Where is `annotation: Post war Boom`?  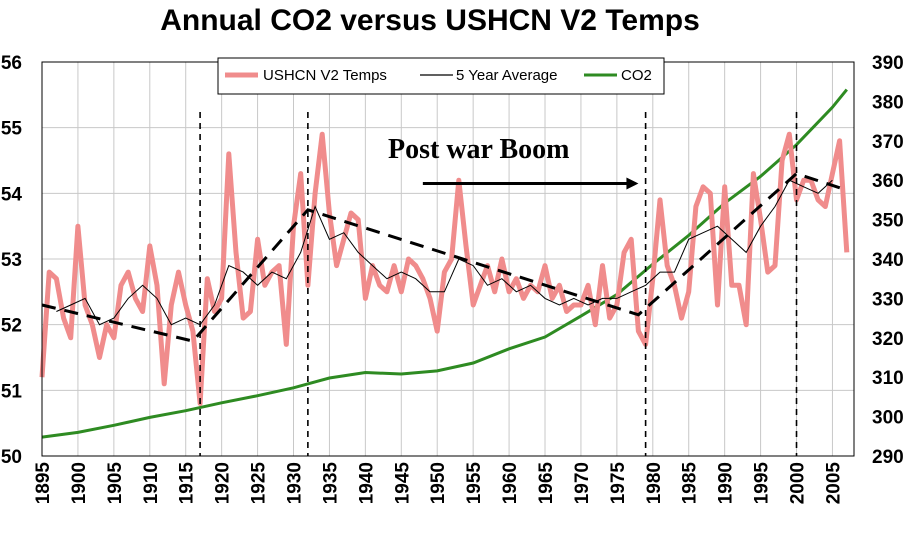
annotation: Post war Boom is located at coordinates (513, 162).